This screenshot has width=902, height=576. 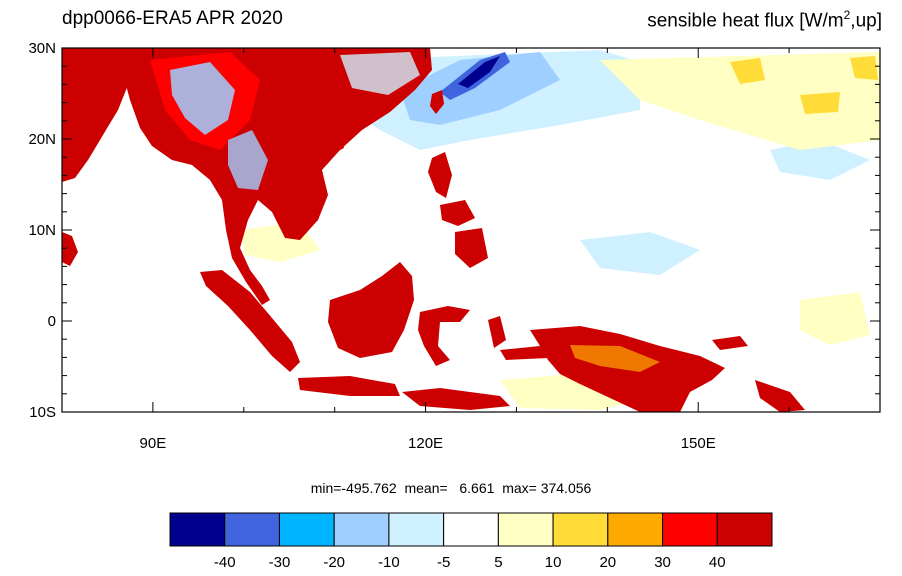 What do you see at coordinates (835, 318) in the screenshot?
I see `ocean-light-positive-flux-east2` at bounding box center [835, 318].